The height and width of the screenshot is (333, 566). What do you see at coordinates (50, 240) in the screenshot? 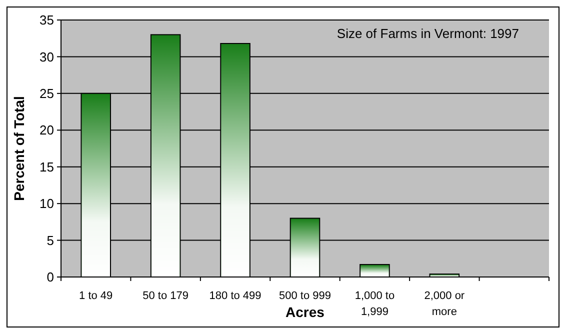
I see `y-tick-label: 5` at bounding box center [50, 240].